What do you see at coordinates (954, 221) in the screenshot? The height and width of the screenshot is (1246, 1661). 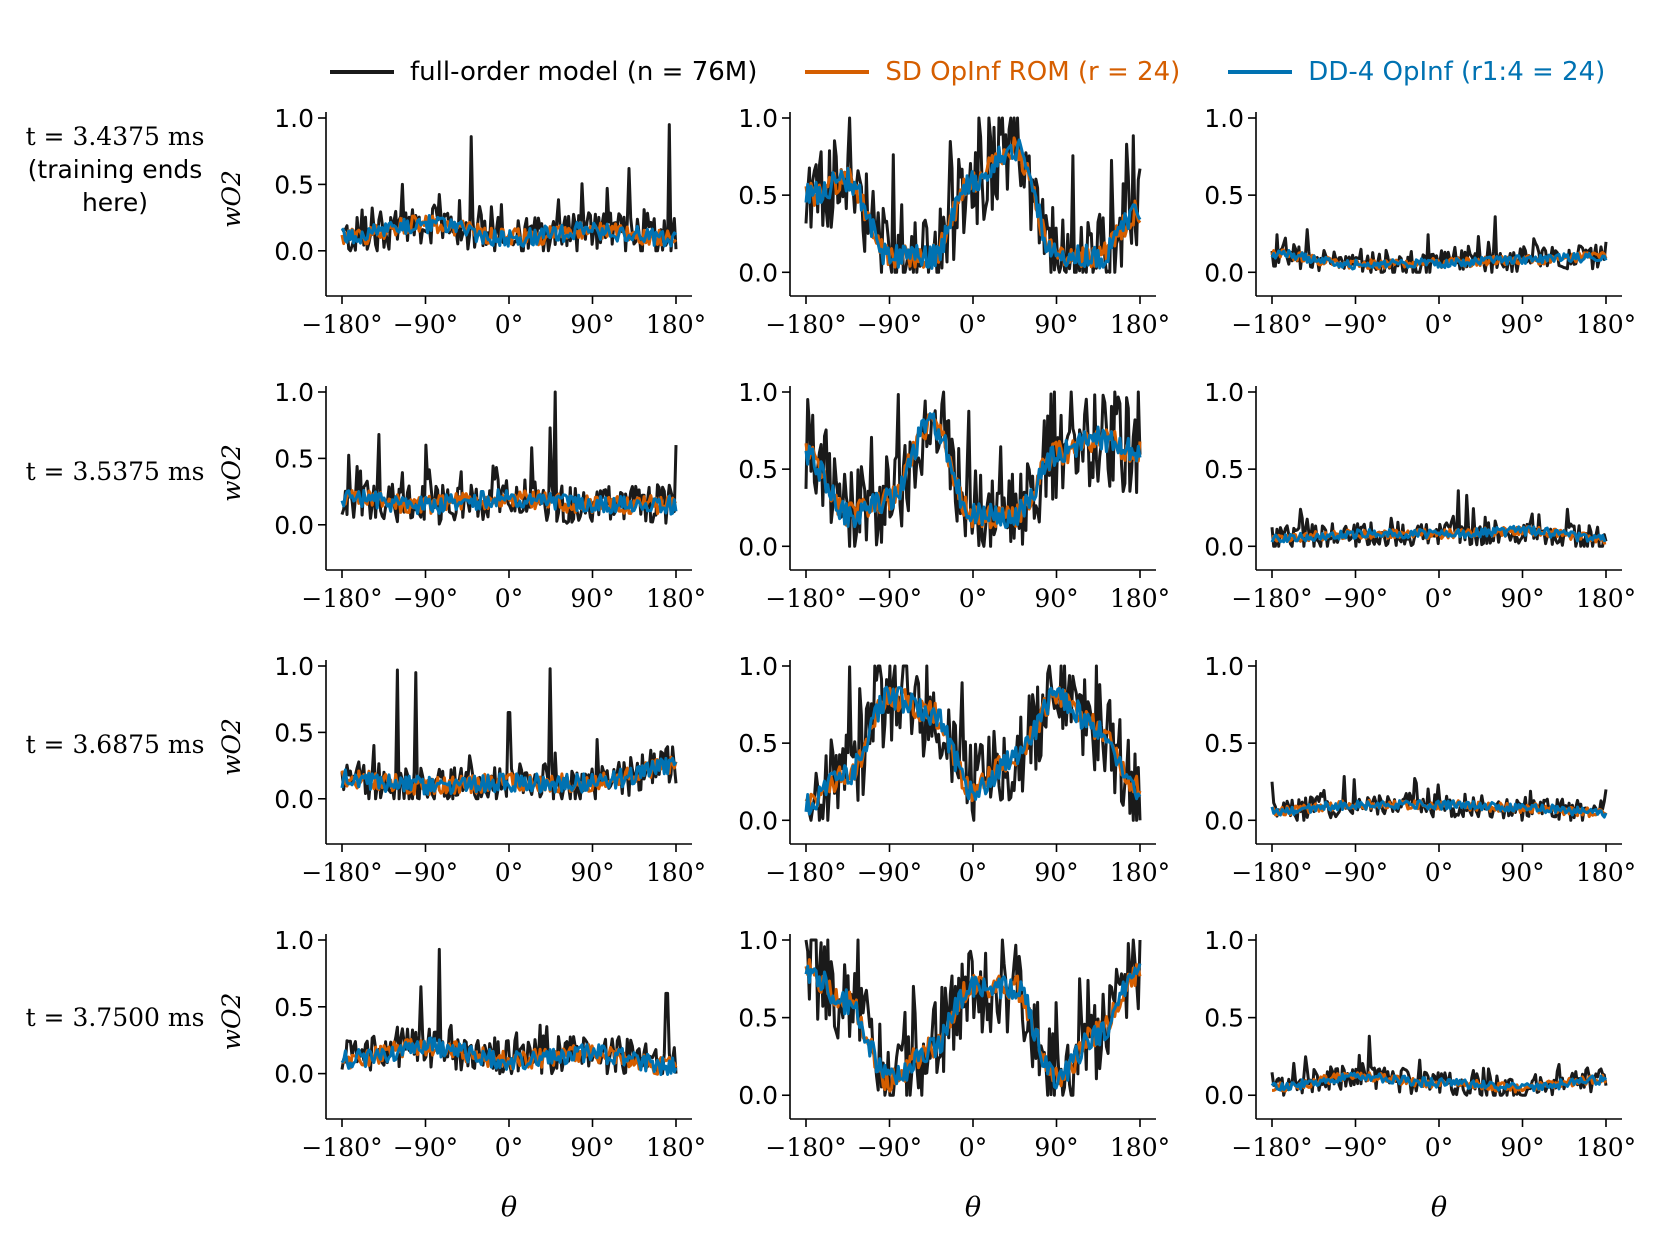 I see `subplot-r0-c1: 0.0 0.5 1.0 −180° −90° 0° 90° 180°` at bounding box center [954, 221].